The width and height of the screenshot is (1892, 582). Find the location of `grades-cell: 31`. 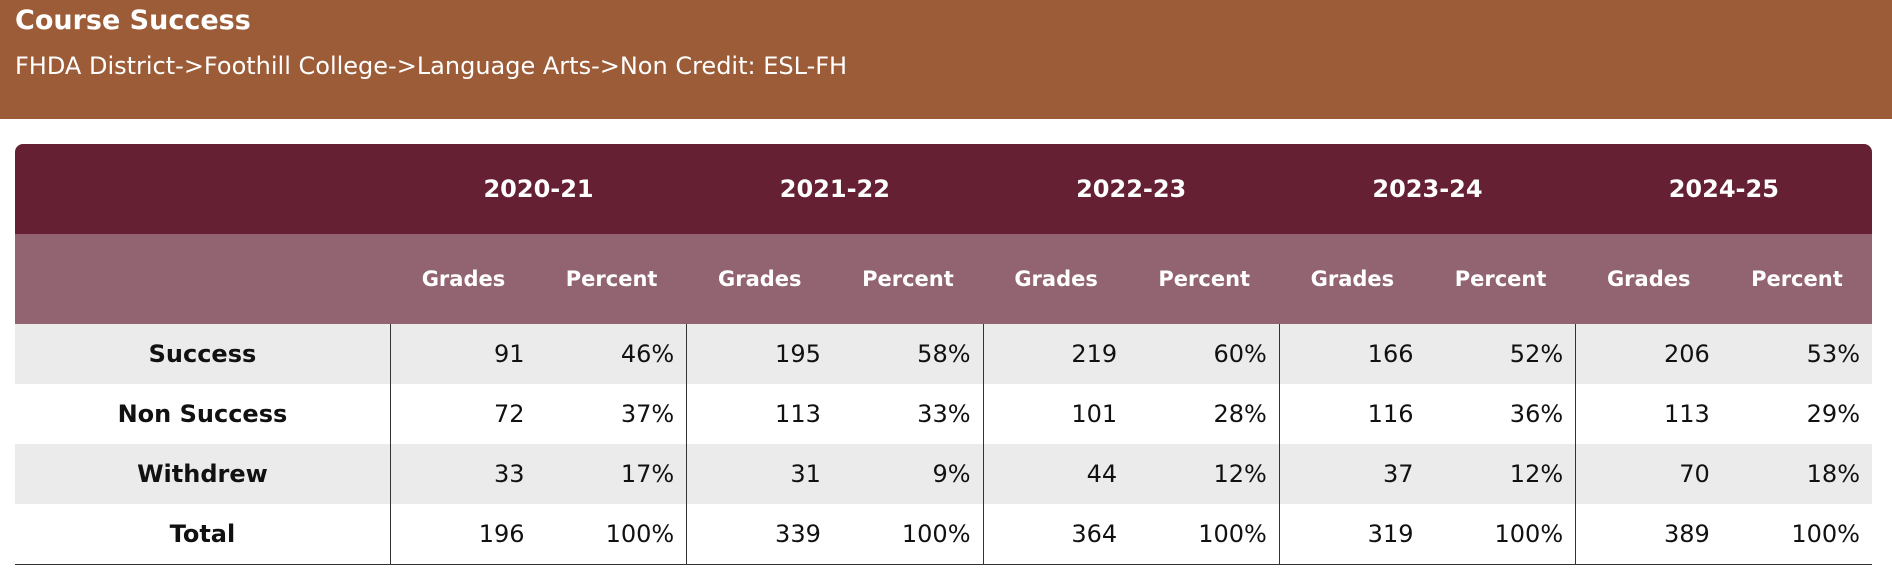

grades-cell: 31 is located at coordinates (759, 474).